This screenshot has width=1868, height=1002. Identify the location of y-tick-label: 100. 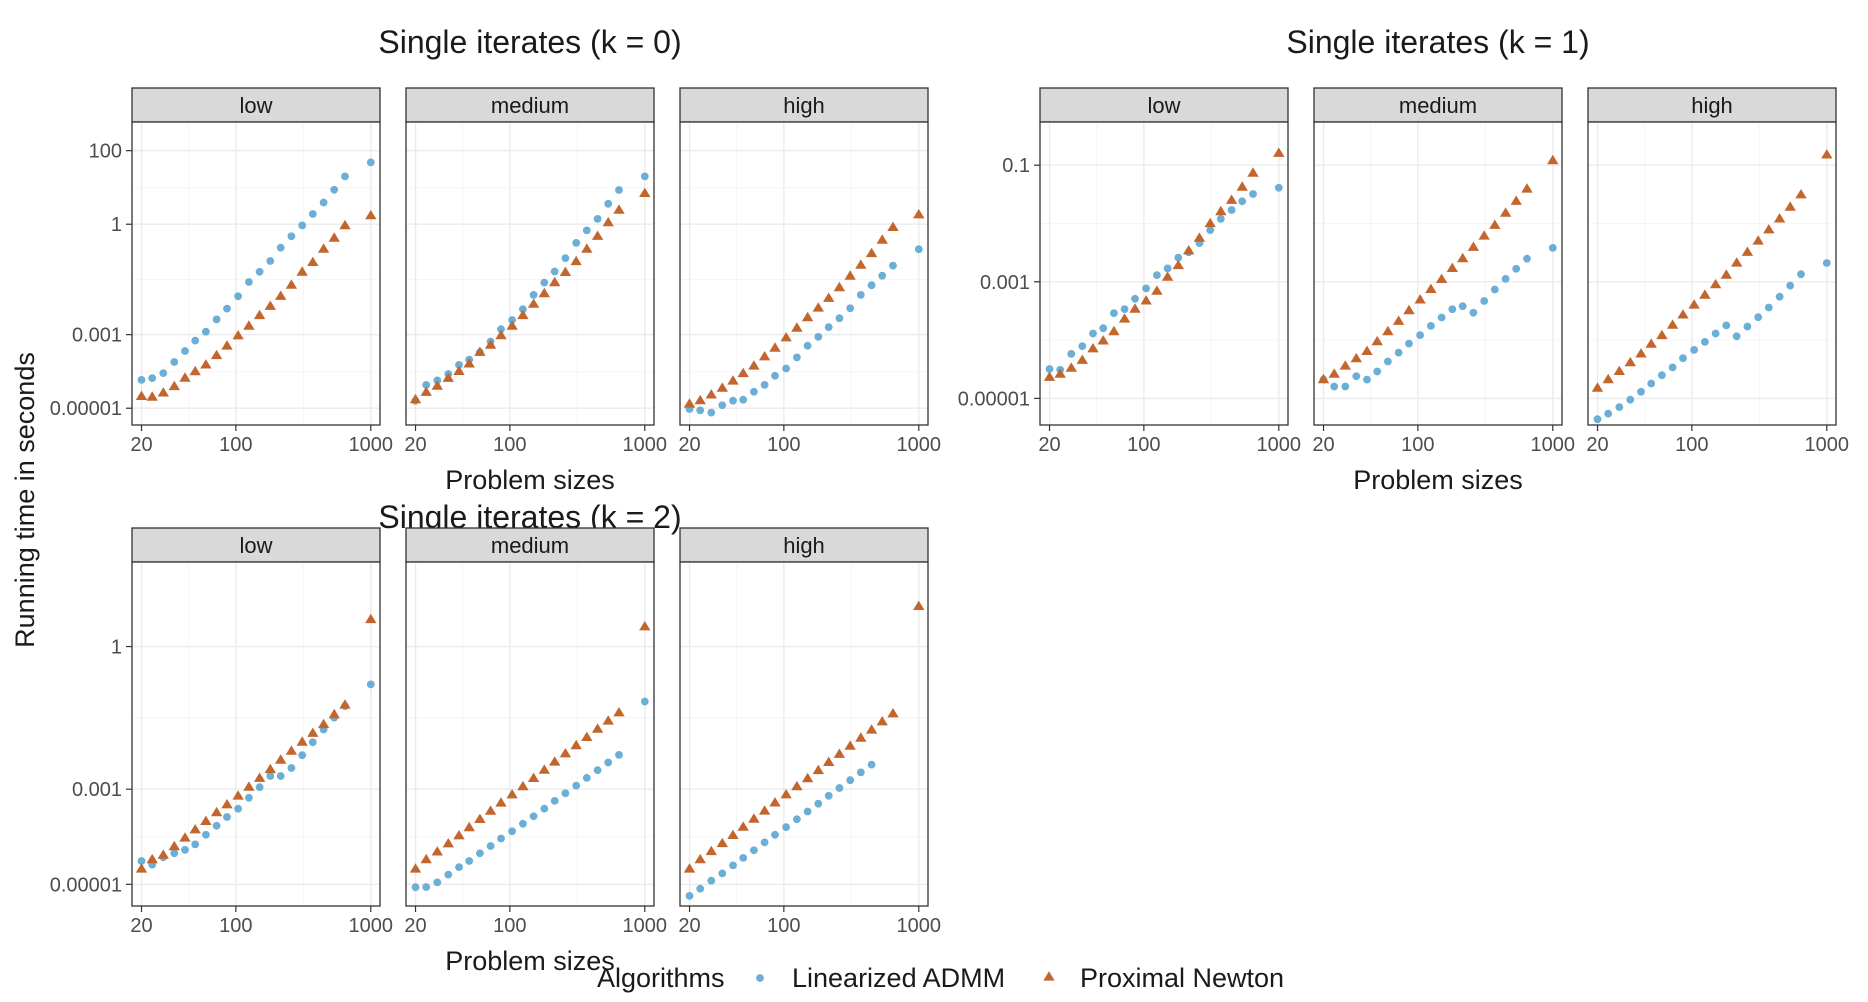
(105, 152).